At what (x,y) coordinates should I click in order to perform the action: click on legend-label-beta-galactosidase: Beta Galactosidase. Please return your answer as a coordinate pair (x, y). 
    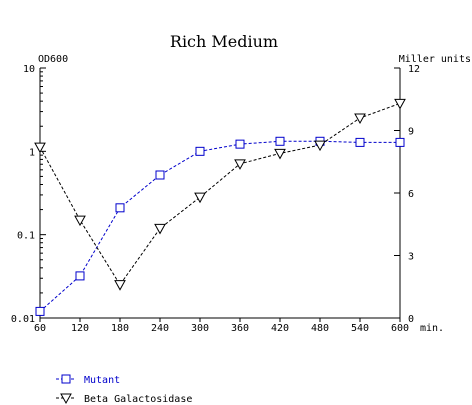
    Looking at the image, I should click on (138, 399).